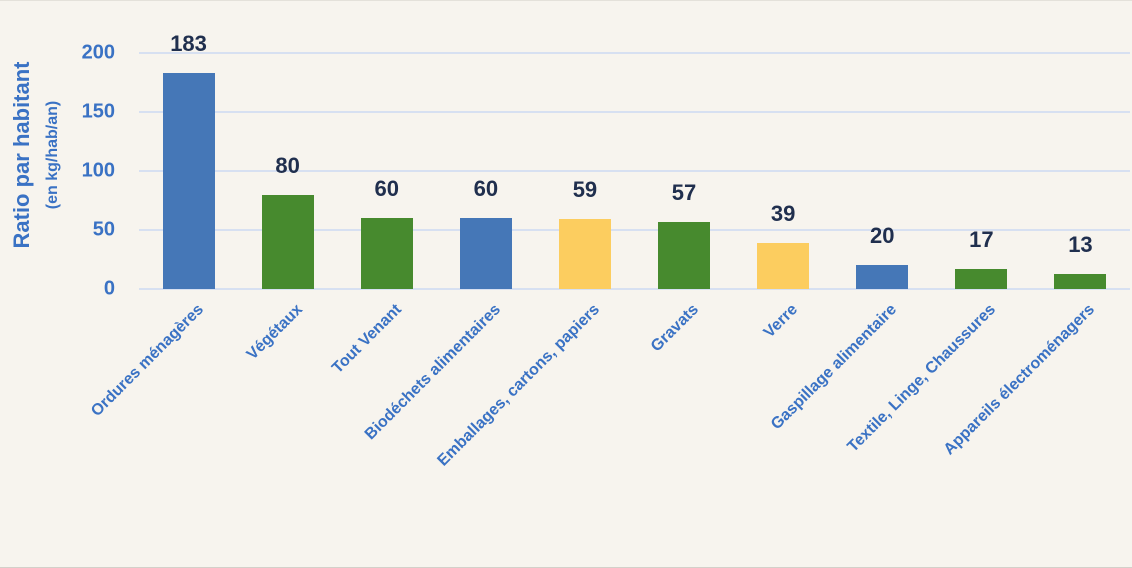 This screenshot has width=1132, height=568. What do you see at coordinates (675, 328) in the screenshot?
I see `x-category-label: Gravats` at bounding box center [675, 328].